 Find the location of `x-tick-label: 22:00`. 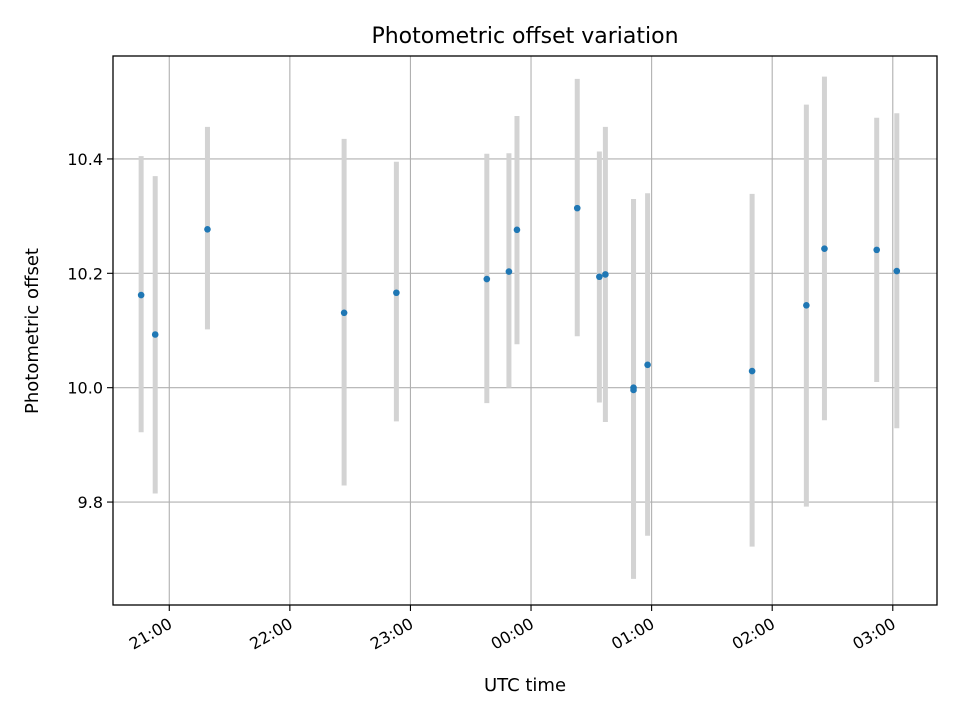

x-tick-label: 22:00 is located at coordinates (270, 634).